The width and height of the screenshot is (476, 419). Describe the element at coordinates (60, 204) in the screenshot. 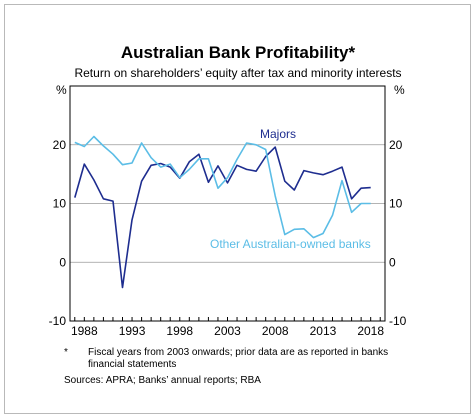

I see `y-tick-label-left: 10` at that location.